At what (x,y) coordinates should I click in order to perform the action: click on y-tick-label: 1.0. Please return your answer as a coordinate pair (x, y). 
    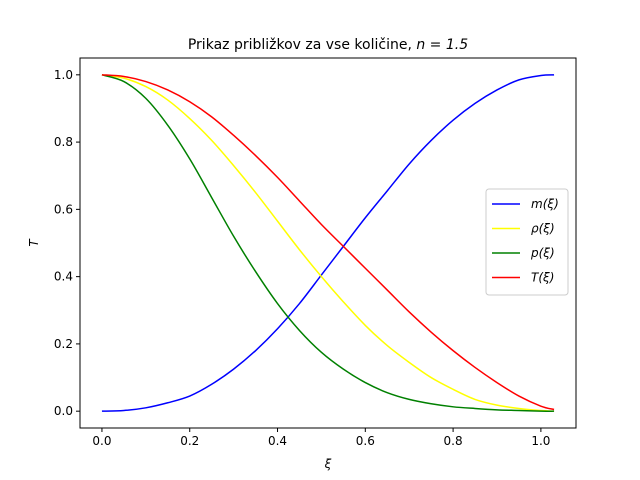
    Looking at the image, I should click on (63, 75).